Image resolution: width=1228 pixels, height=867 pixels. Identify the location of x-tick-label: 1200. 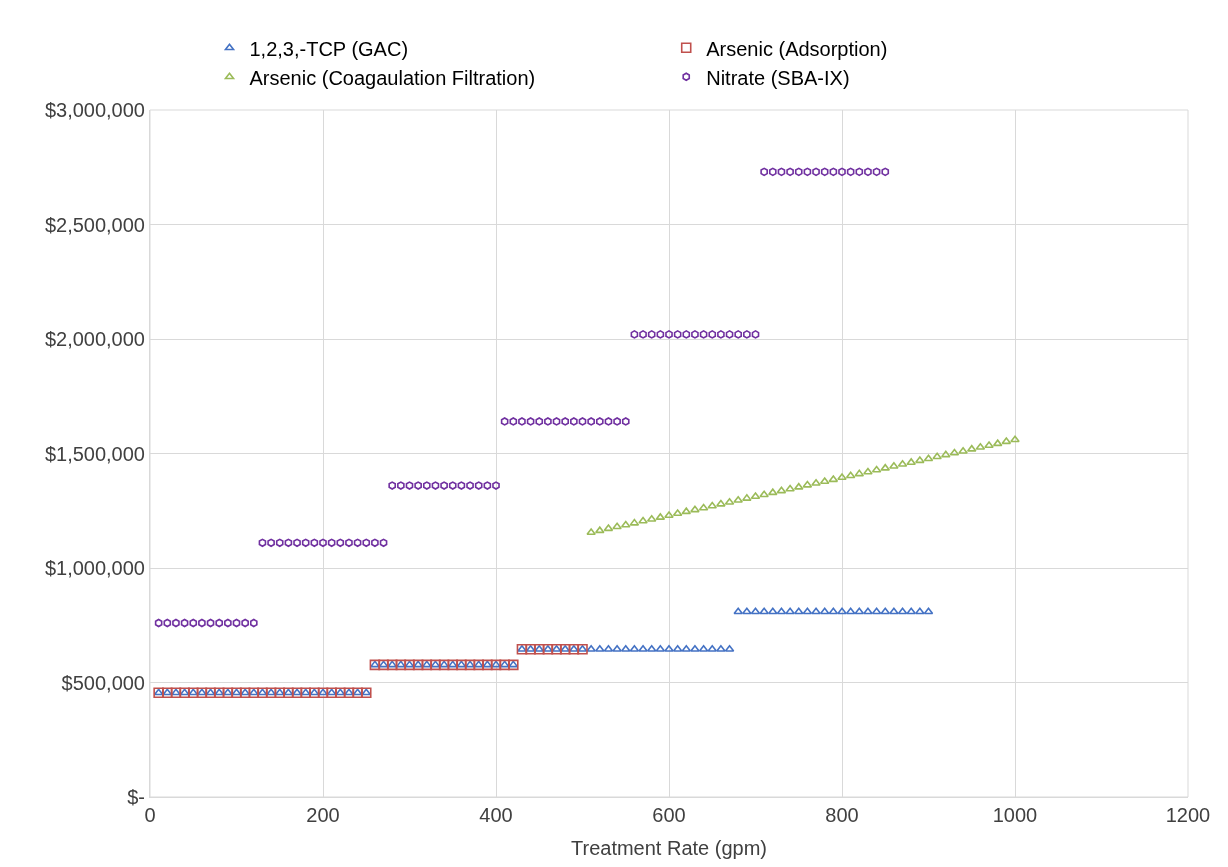
(1188, 815).